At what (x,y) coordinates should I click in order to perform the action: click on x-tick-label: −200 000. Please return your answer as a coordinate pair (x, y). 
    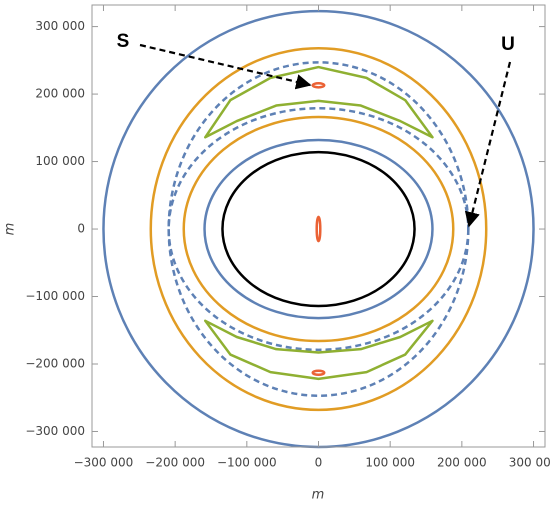
    Looking at the image, I should click on (175, 463).